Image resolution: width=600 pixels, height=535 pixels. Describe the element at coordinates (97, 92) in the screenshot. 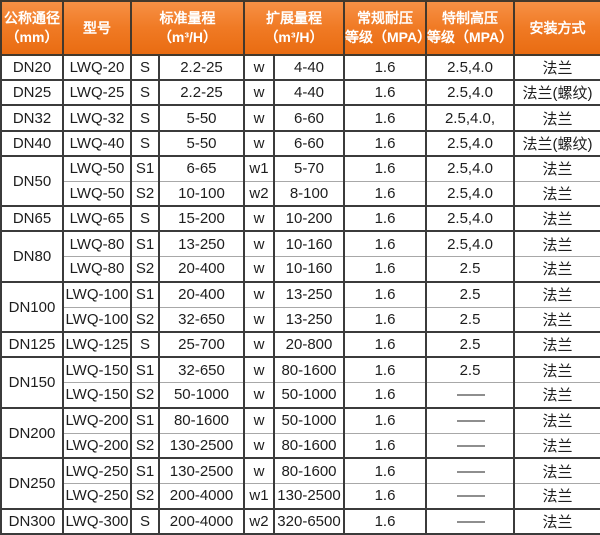

I see `cell-model: LWQ-25` at that location.